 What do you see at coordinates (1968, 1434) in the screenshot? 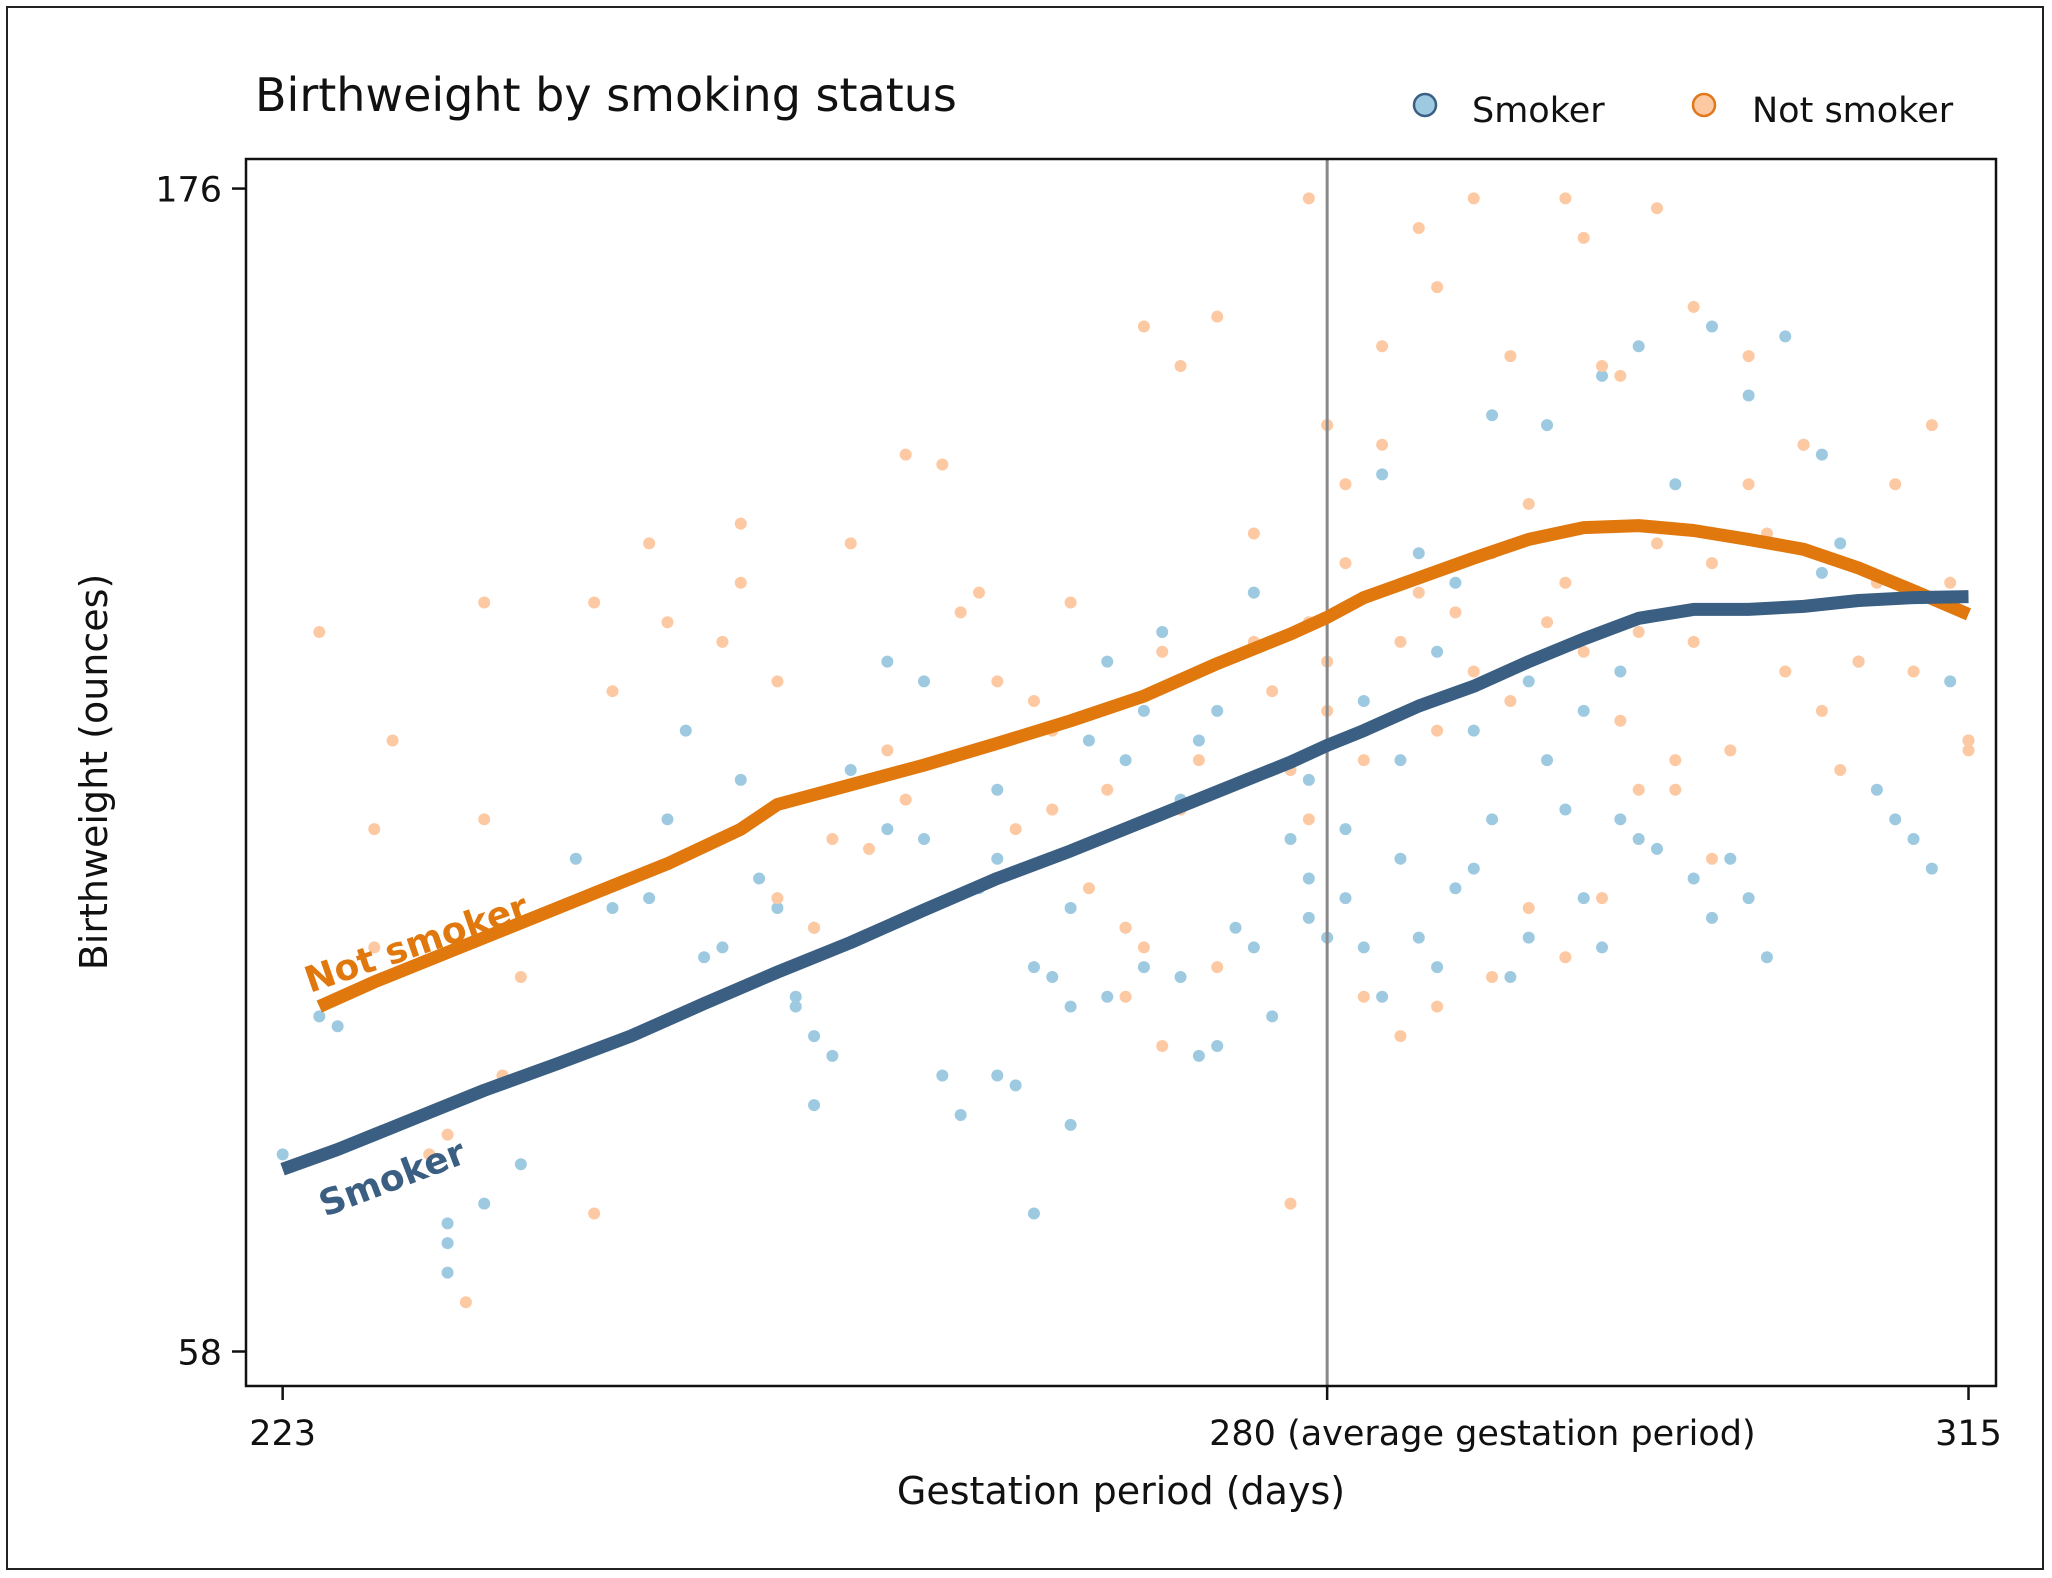
I see `x-tick-label: 315` at bounding box center [1968, 1434].